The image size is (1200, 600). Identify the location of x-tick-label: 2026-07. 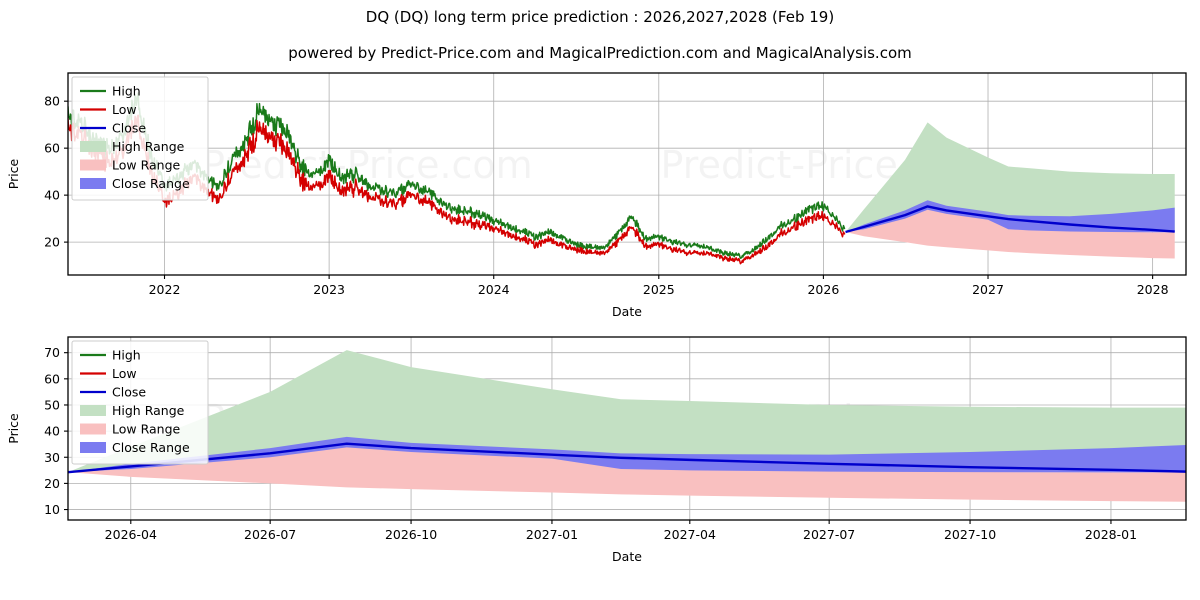
(270, 534).